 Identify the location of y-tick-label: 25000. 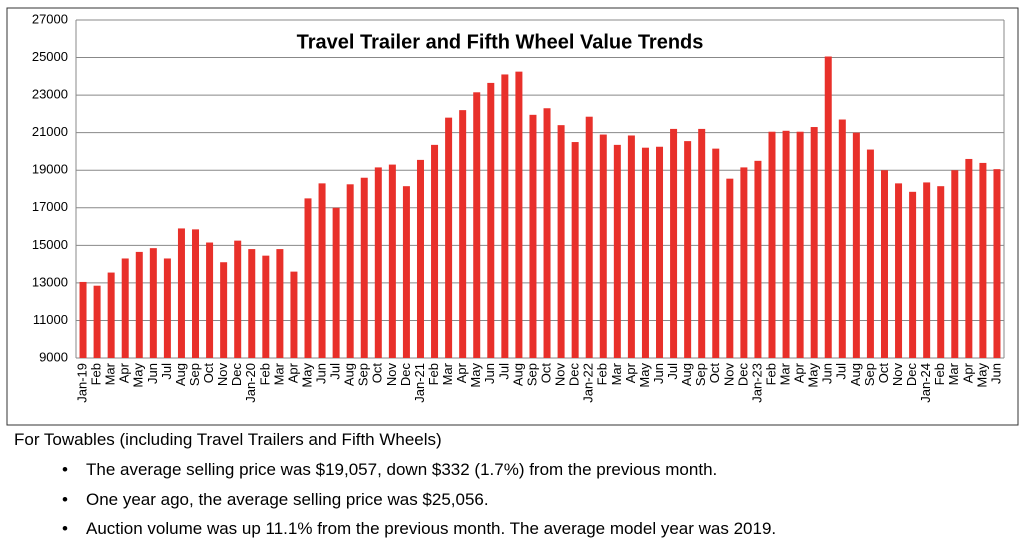
(50, 56).